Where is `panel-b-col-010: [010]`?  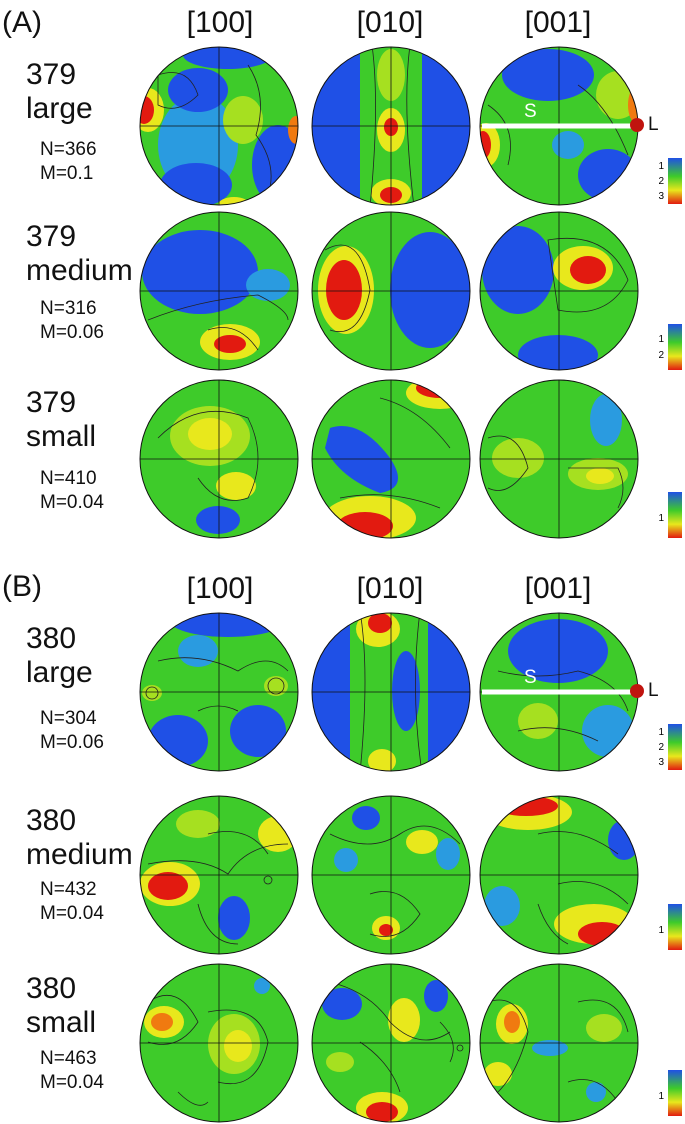 panel-b-col-010: [010] is located at coordinates (390, 588).